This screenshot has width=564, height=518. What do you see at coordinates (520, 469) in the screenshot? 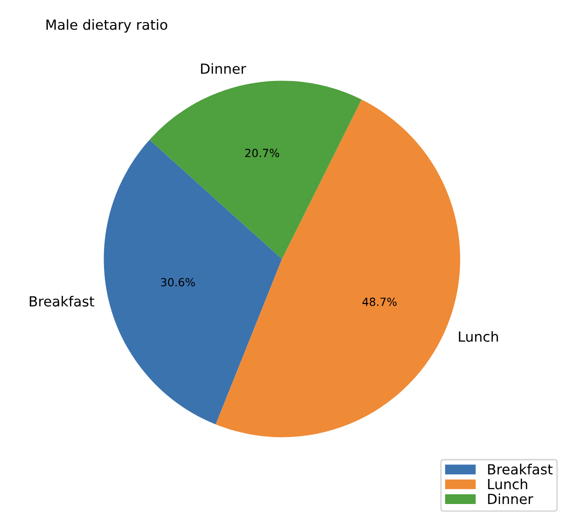
I see `legend-label: Breakfast` at bounding box center [520, 469].